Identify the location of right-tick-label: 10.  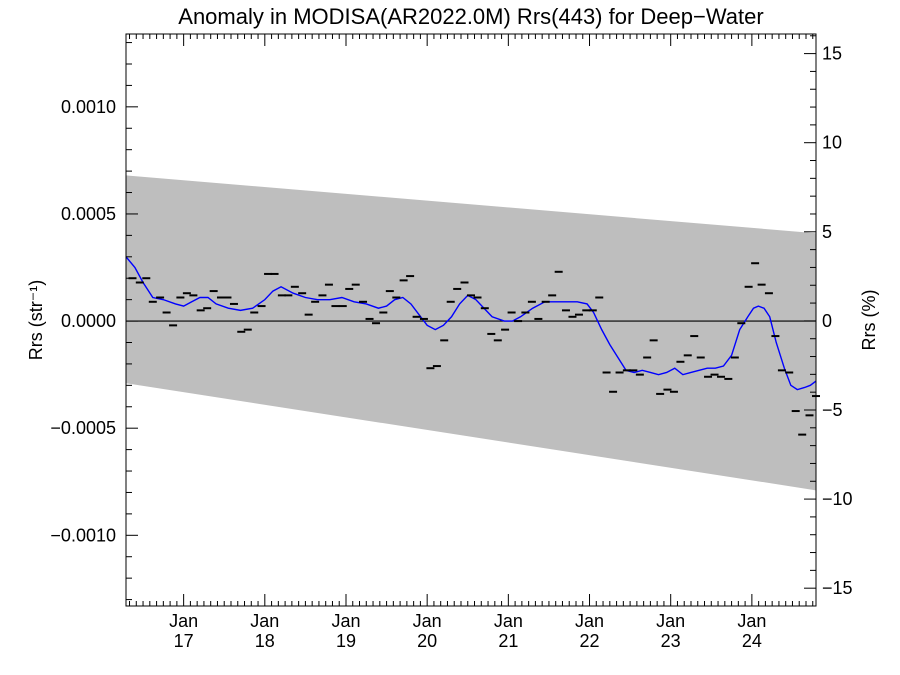
(832, 143).